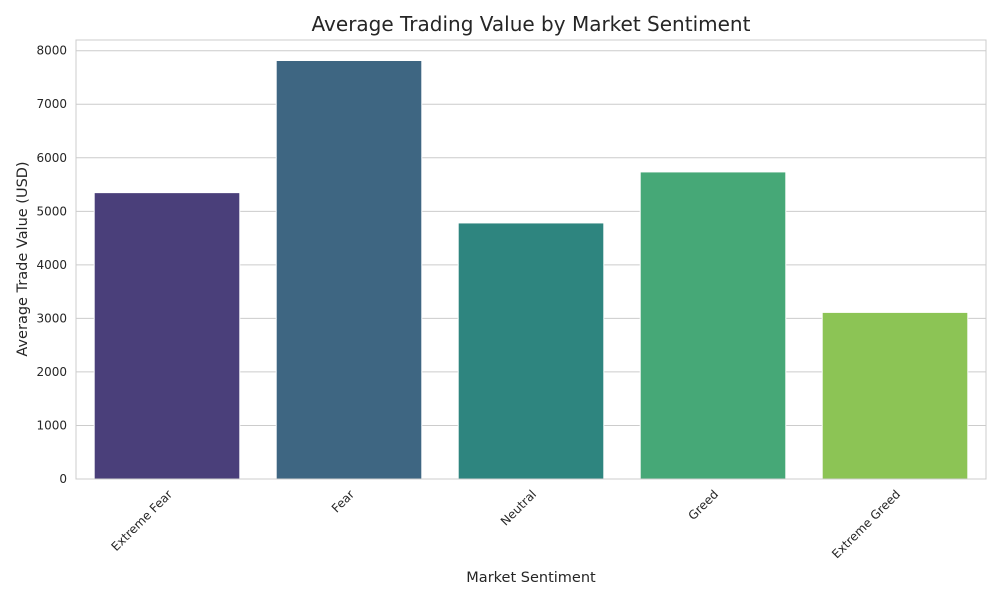  What do you see at coordinates (518, 507) in the screenshot?
I see `x-tick-label: Neutral` at bounding box center [518, 507].